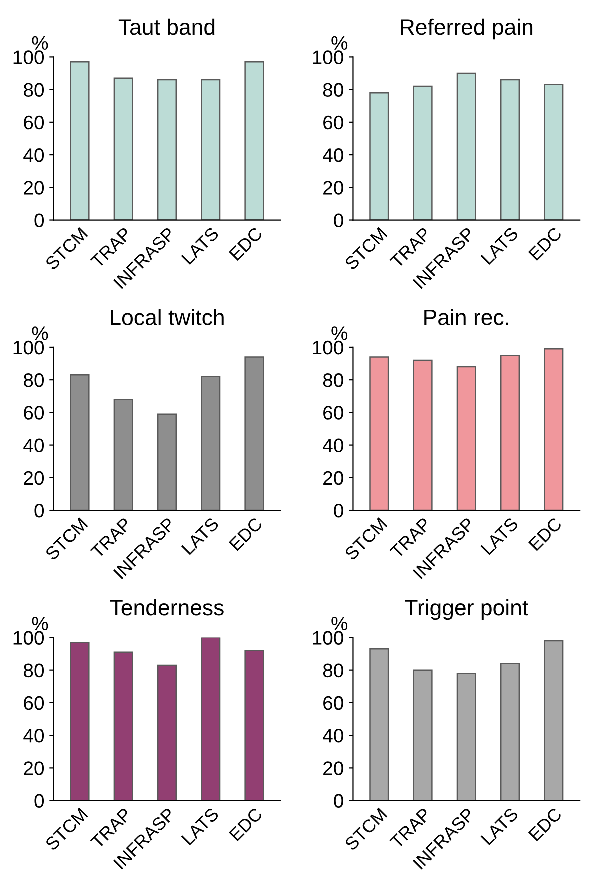 This screenshot has height=880, width=598. What do you see at coordinates (166, 27) in the screenshot?
I see `chart-title: Taut band` at bounding box center [166, 27].